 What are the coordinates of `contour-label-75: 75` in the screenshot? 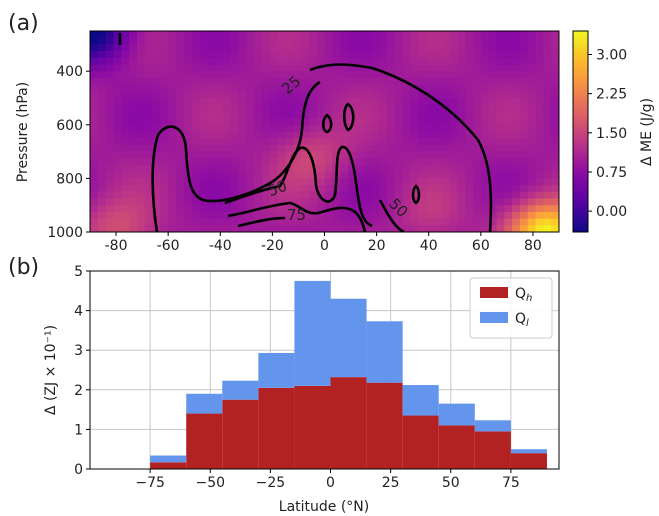 It's located at (296, 215).